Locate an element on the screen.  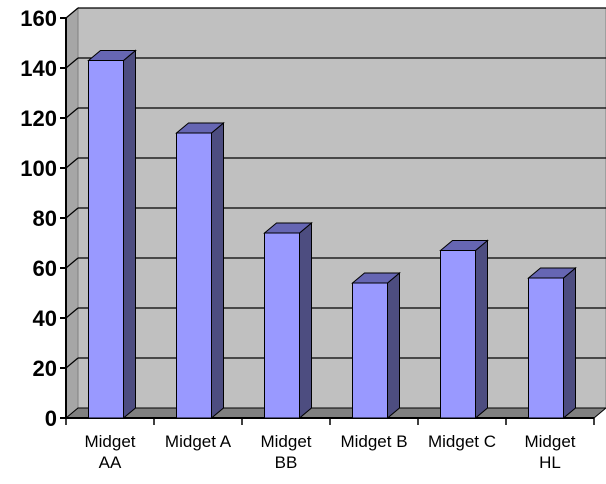
x-category-label: AA is located at coordinates (110, 462).